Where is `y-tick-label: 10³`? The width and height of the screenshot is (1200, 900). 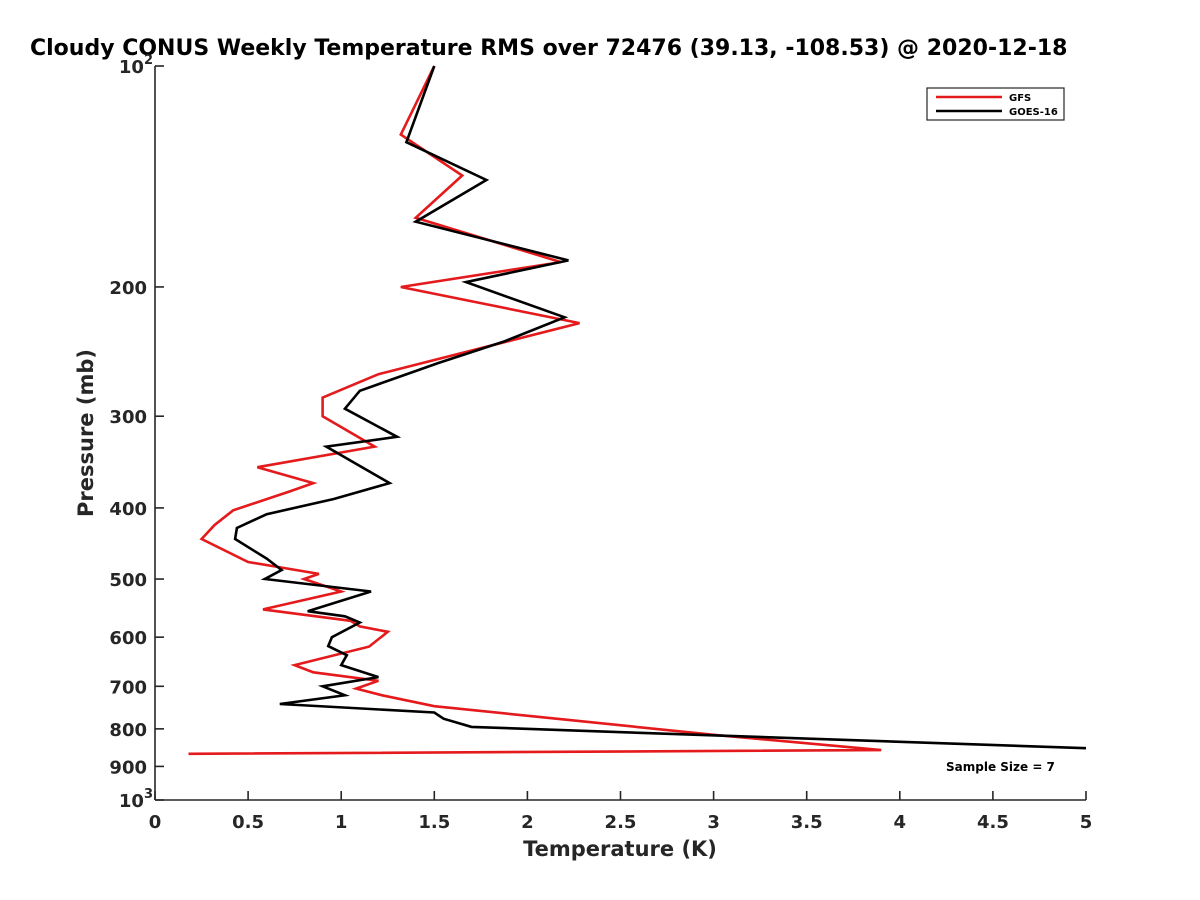 y-tick-label: 10³ is located at coordinates (136, 799).